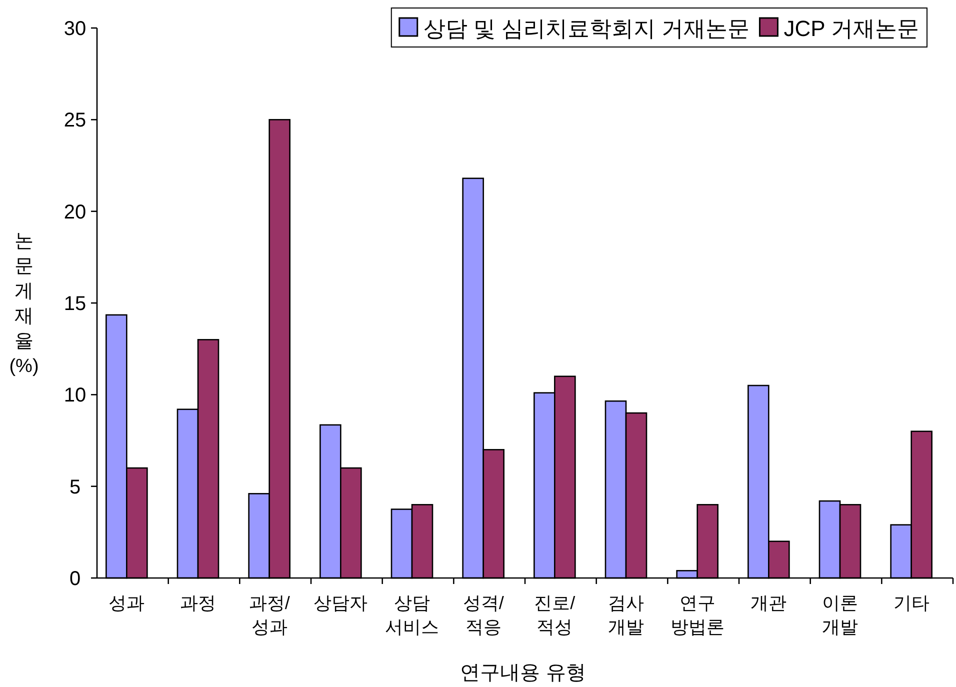  What do you see at coordinates (75, 395) in the screenshot?
I see `y-tick-label: 10` at bounding box center [75, 395].